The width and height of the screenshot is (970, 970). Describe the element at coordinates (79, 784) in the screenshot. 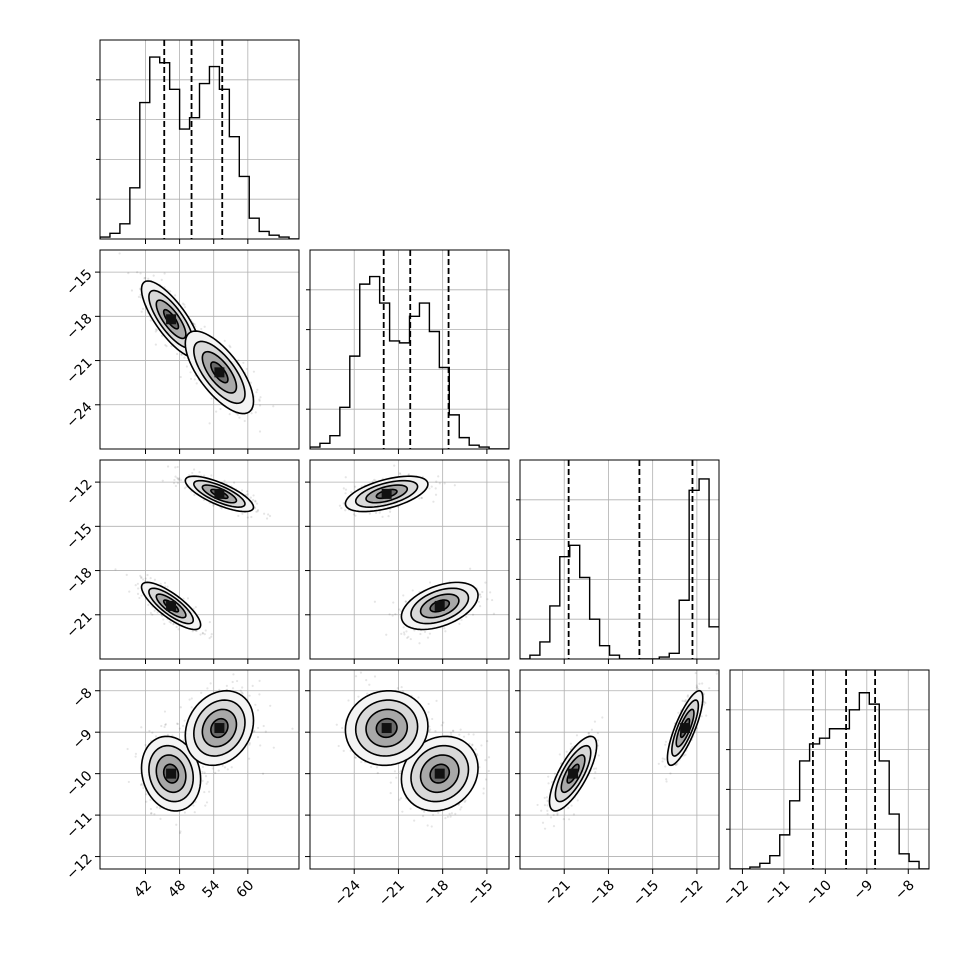

I see `y-tick-label: −10` at that location.